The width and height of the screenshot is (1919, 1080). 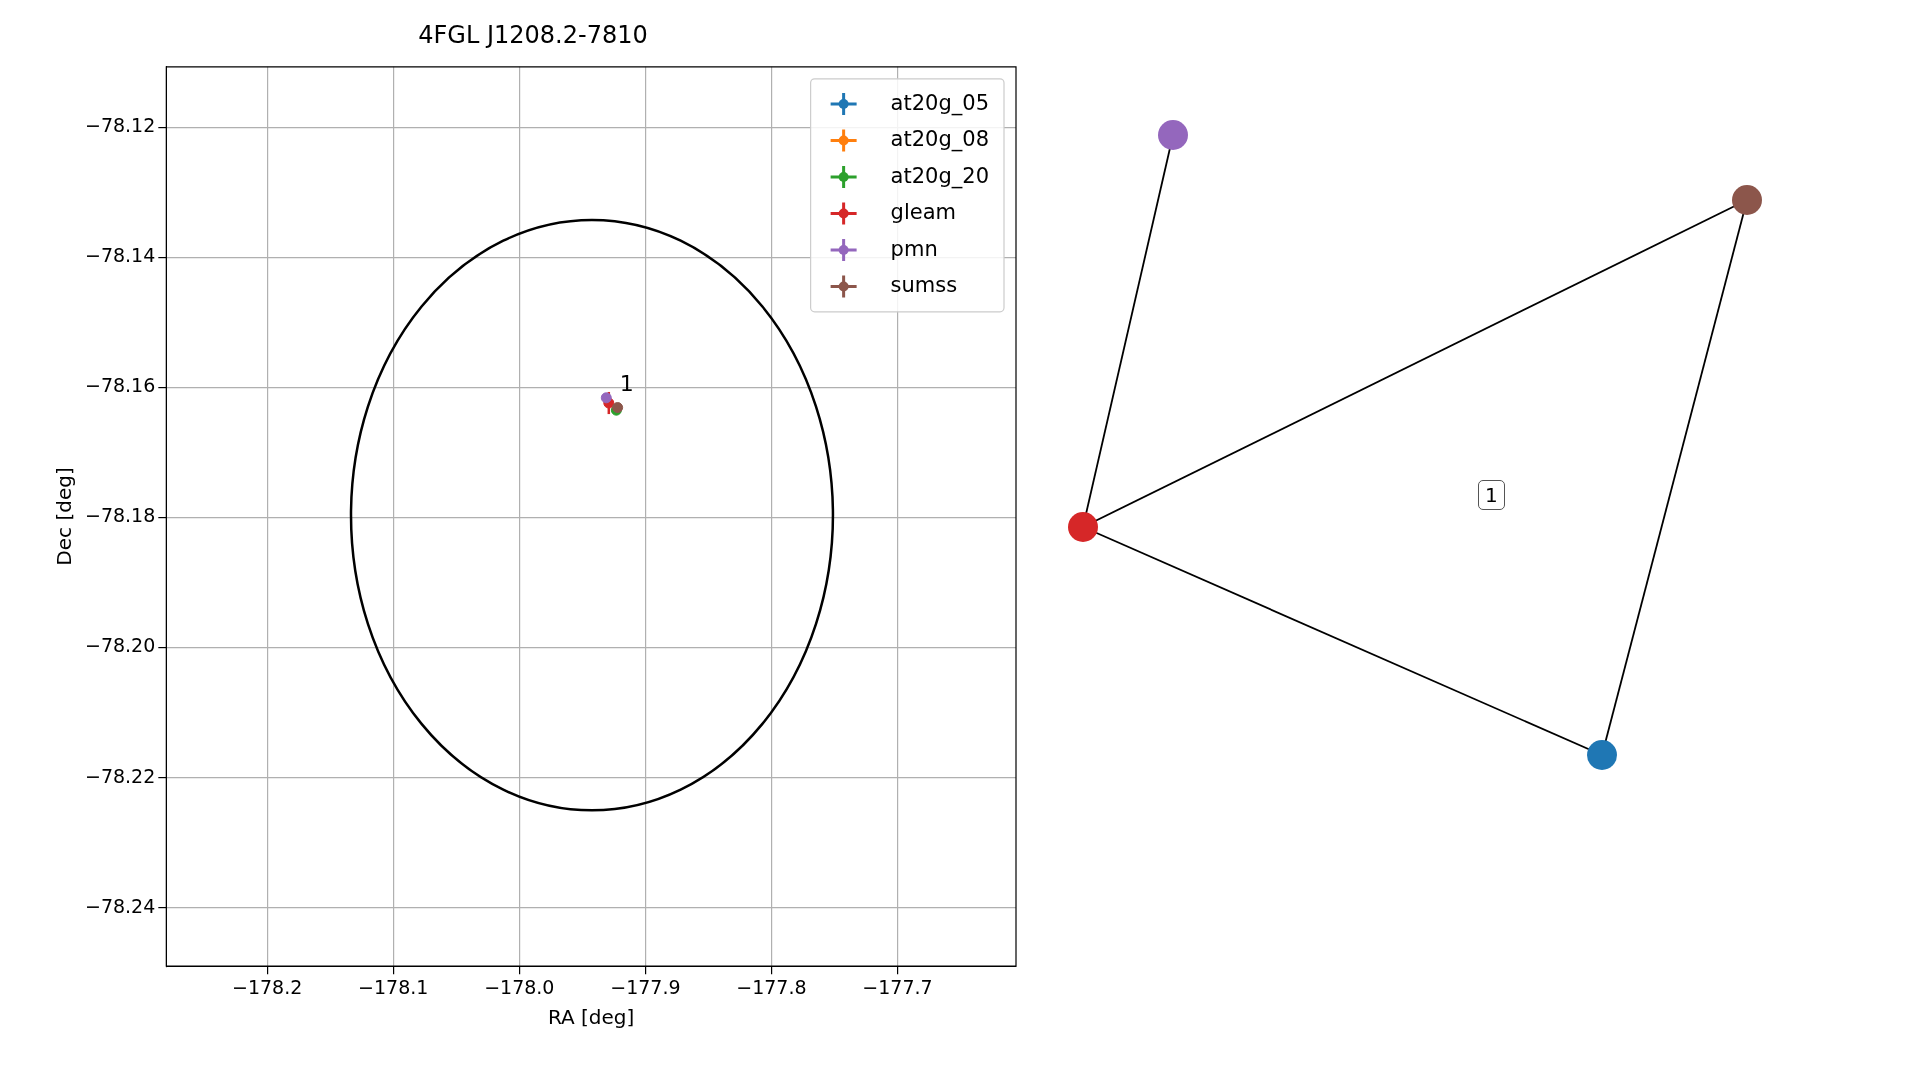 What do you see at coordinates (519, 986) in the screenshot?
I see `x-tick-label: −178.0` at bounding box center [519, 986].